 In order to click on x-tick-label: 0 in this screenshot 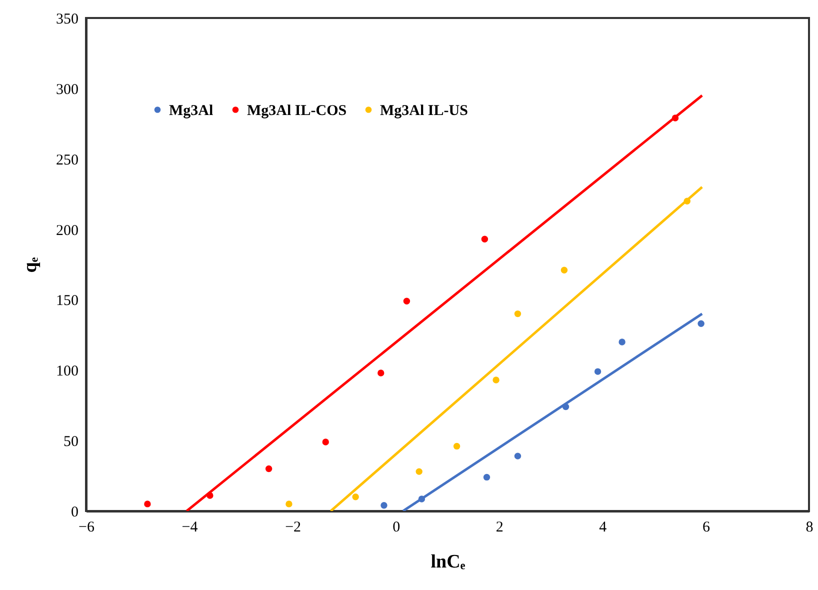, I will do `click(396, 528)`.